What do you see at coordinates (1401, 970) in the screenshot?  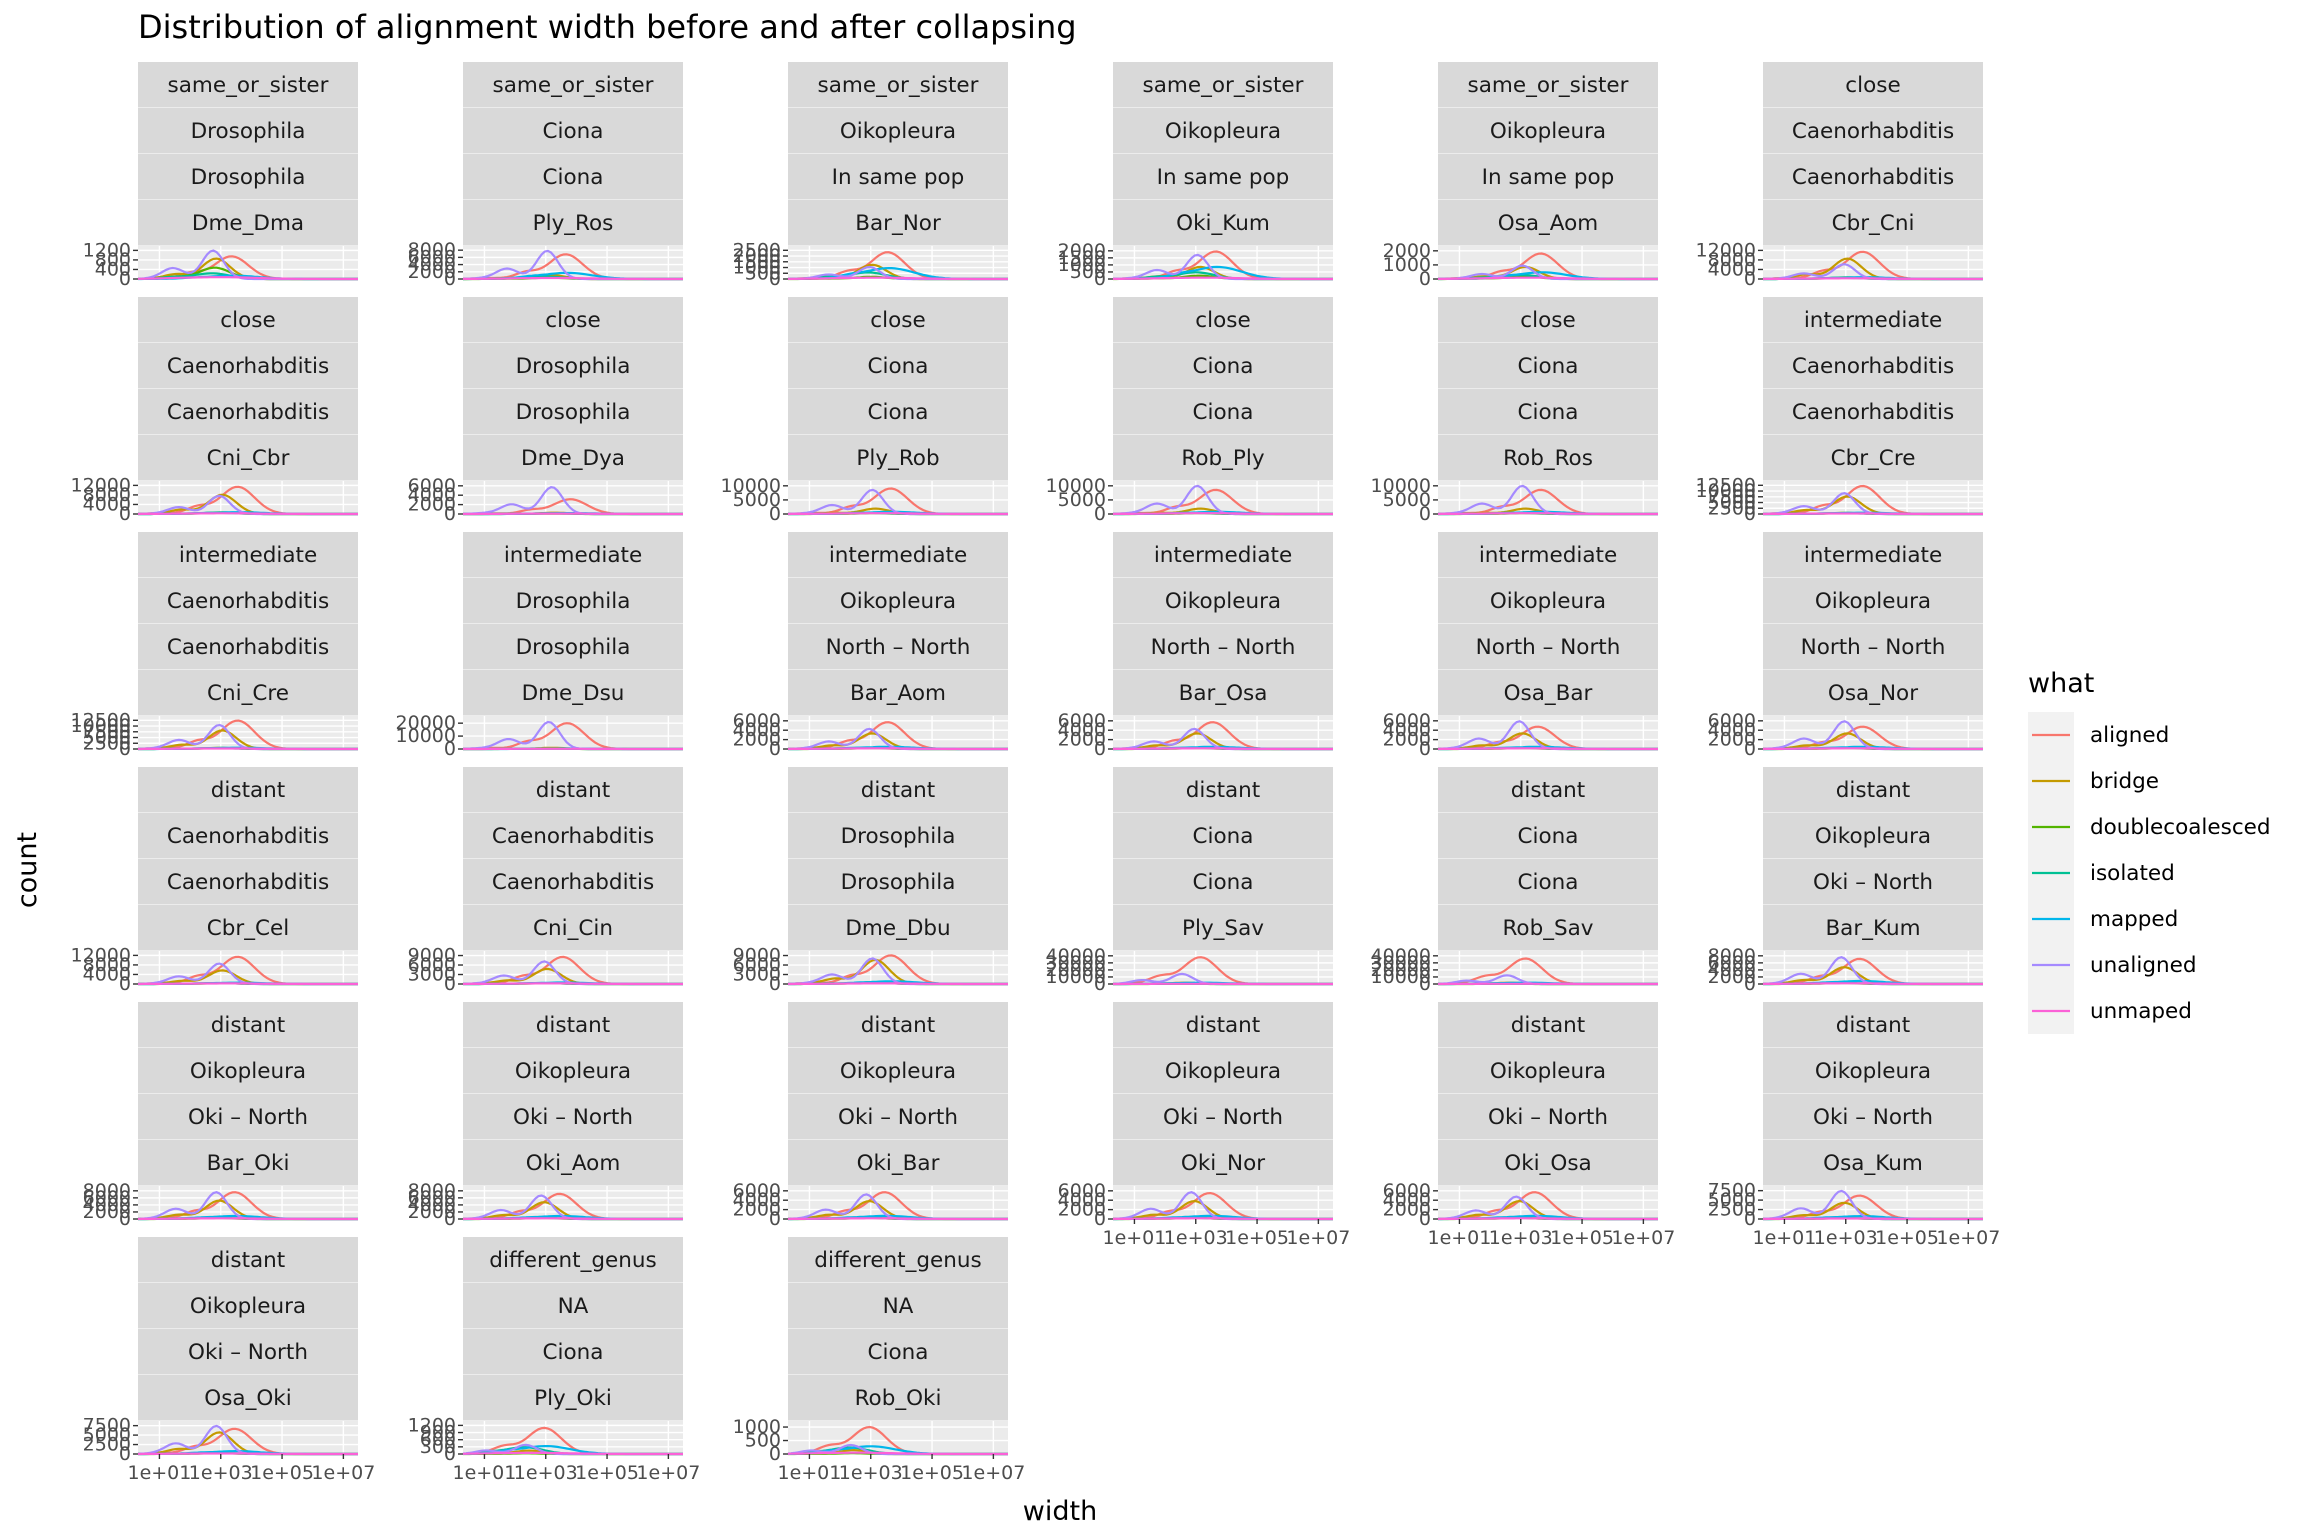 I see `y-tick-label: 20000` at bounding box center [1401, 970].